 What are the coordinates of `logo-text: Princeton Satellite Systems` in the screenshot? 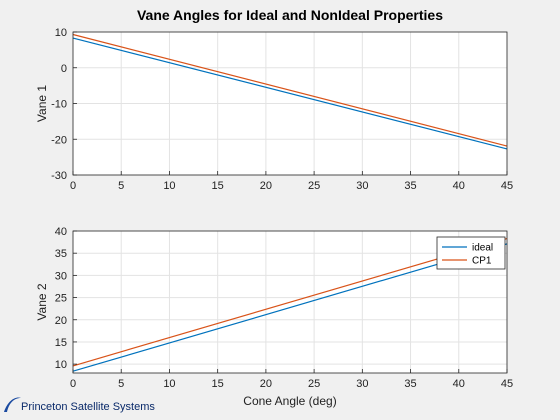 It's located at (88, 407).